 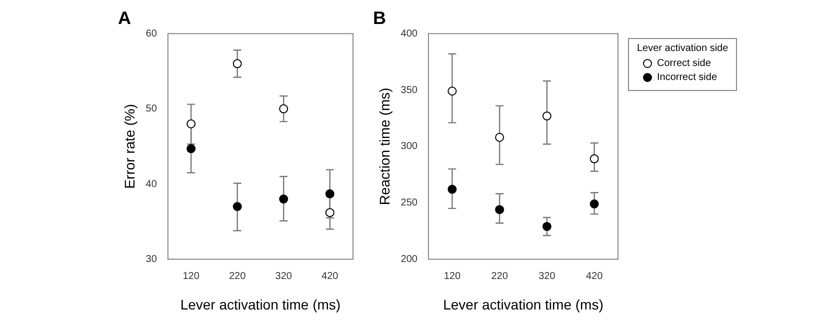 I want to click on y-tick-label: 400, so click(x=409, y=34).